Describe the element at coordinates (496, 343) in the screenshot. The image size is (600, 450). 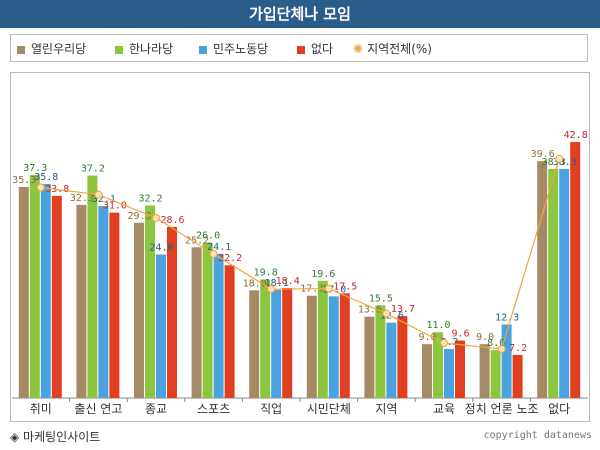
I see `bar-value-label-1-8: 8.0` at that location.